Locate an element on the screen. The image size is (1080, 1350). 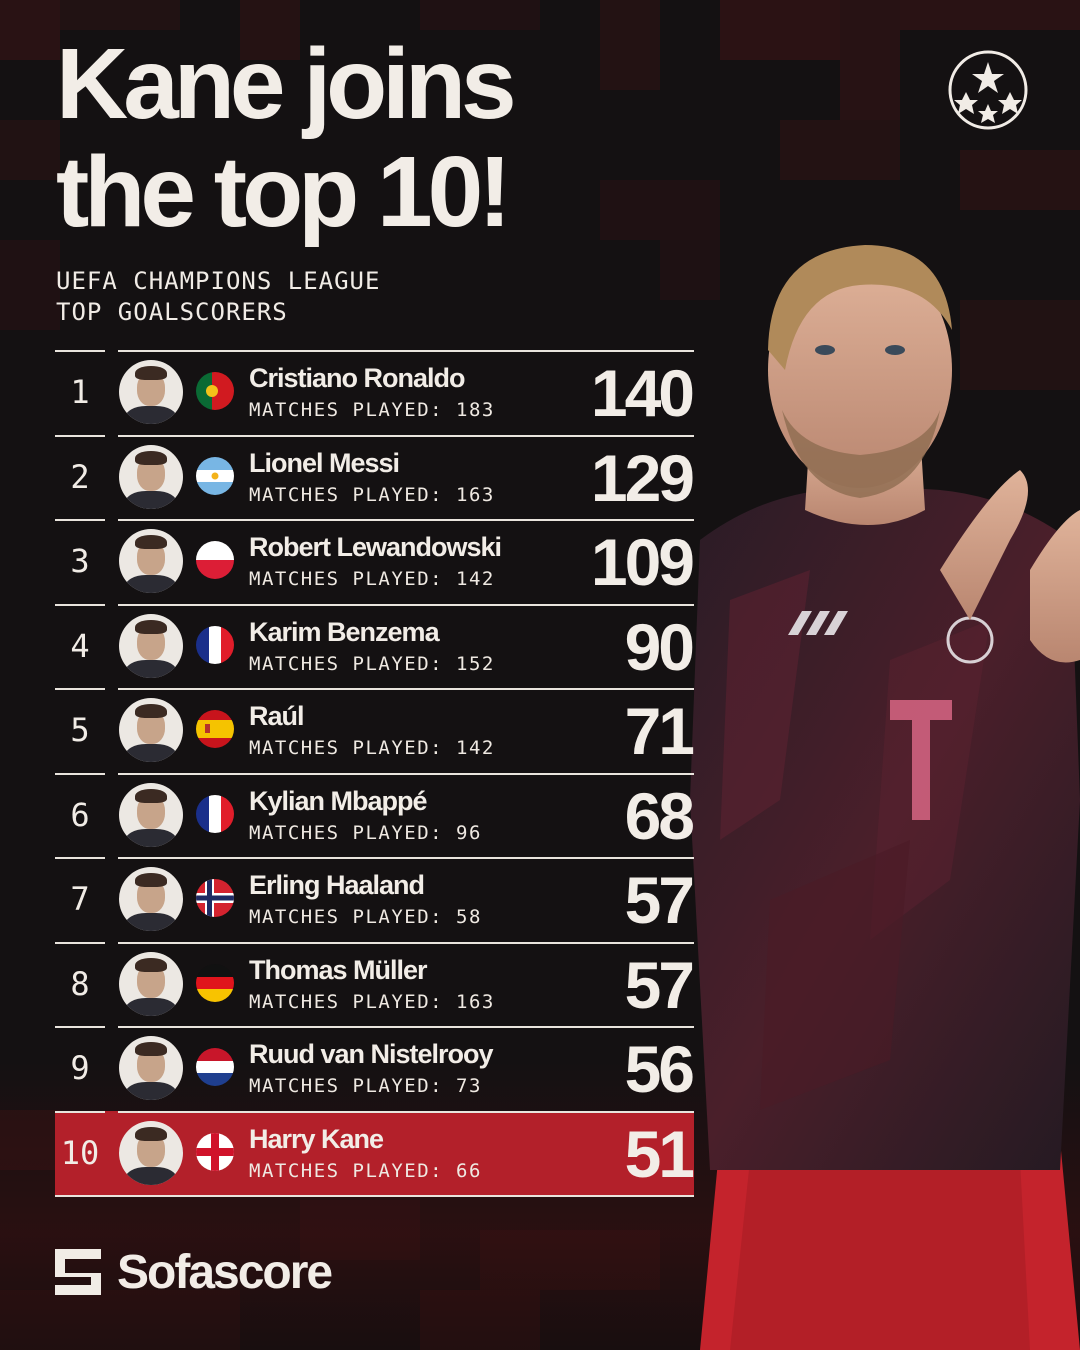
goals: 71 is located at coordinates (659, 731).